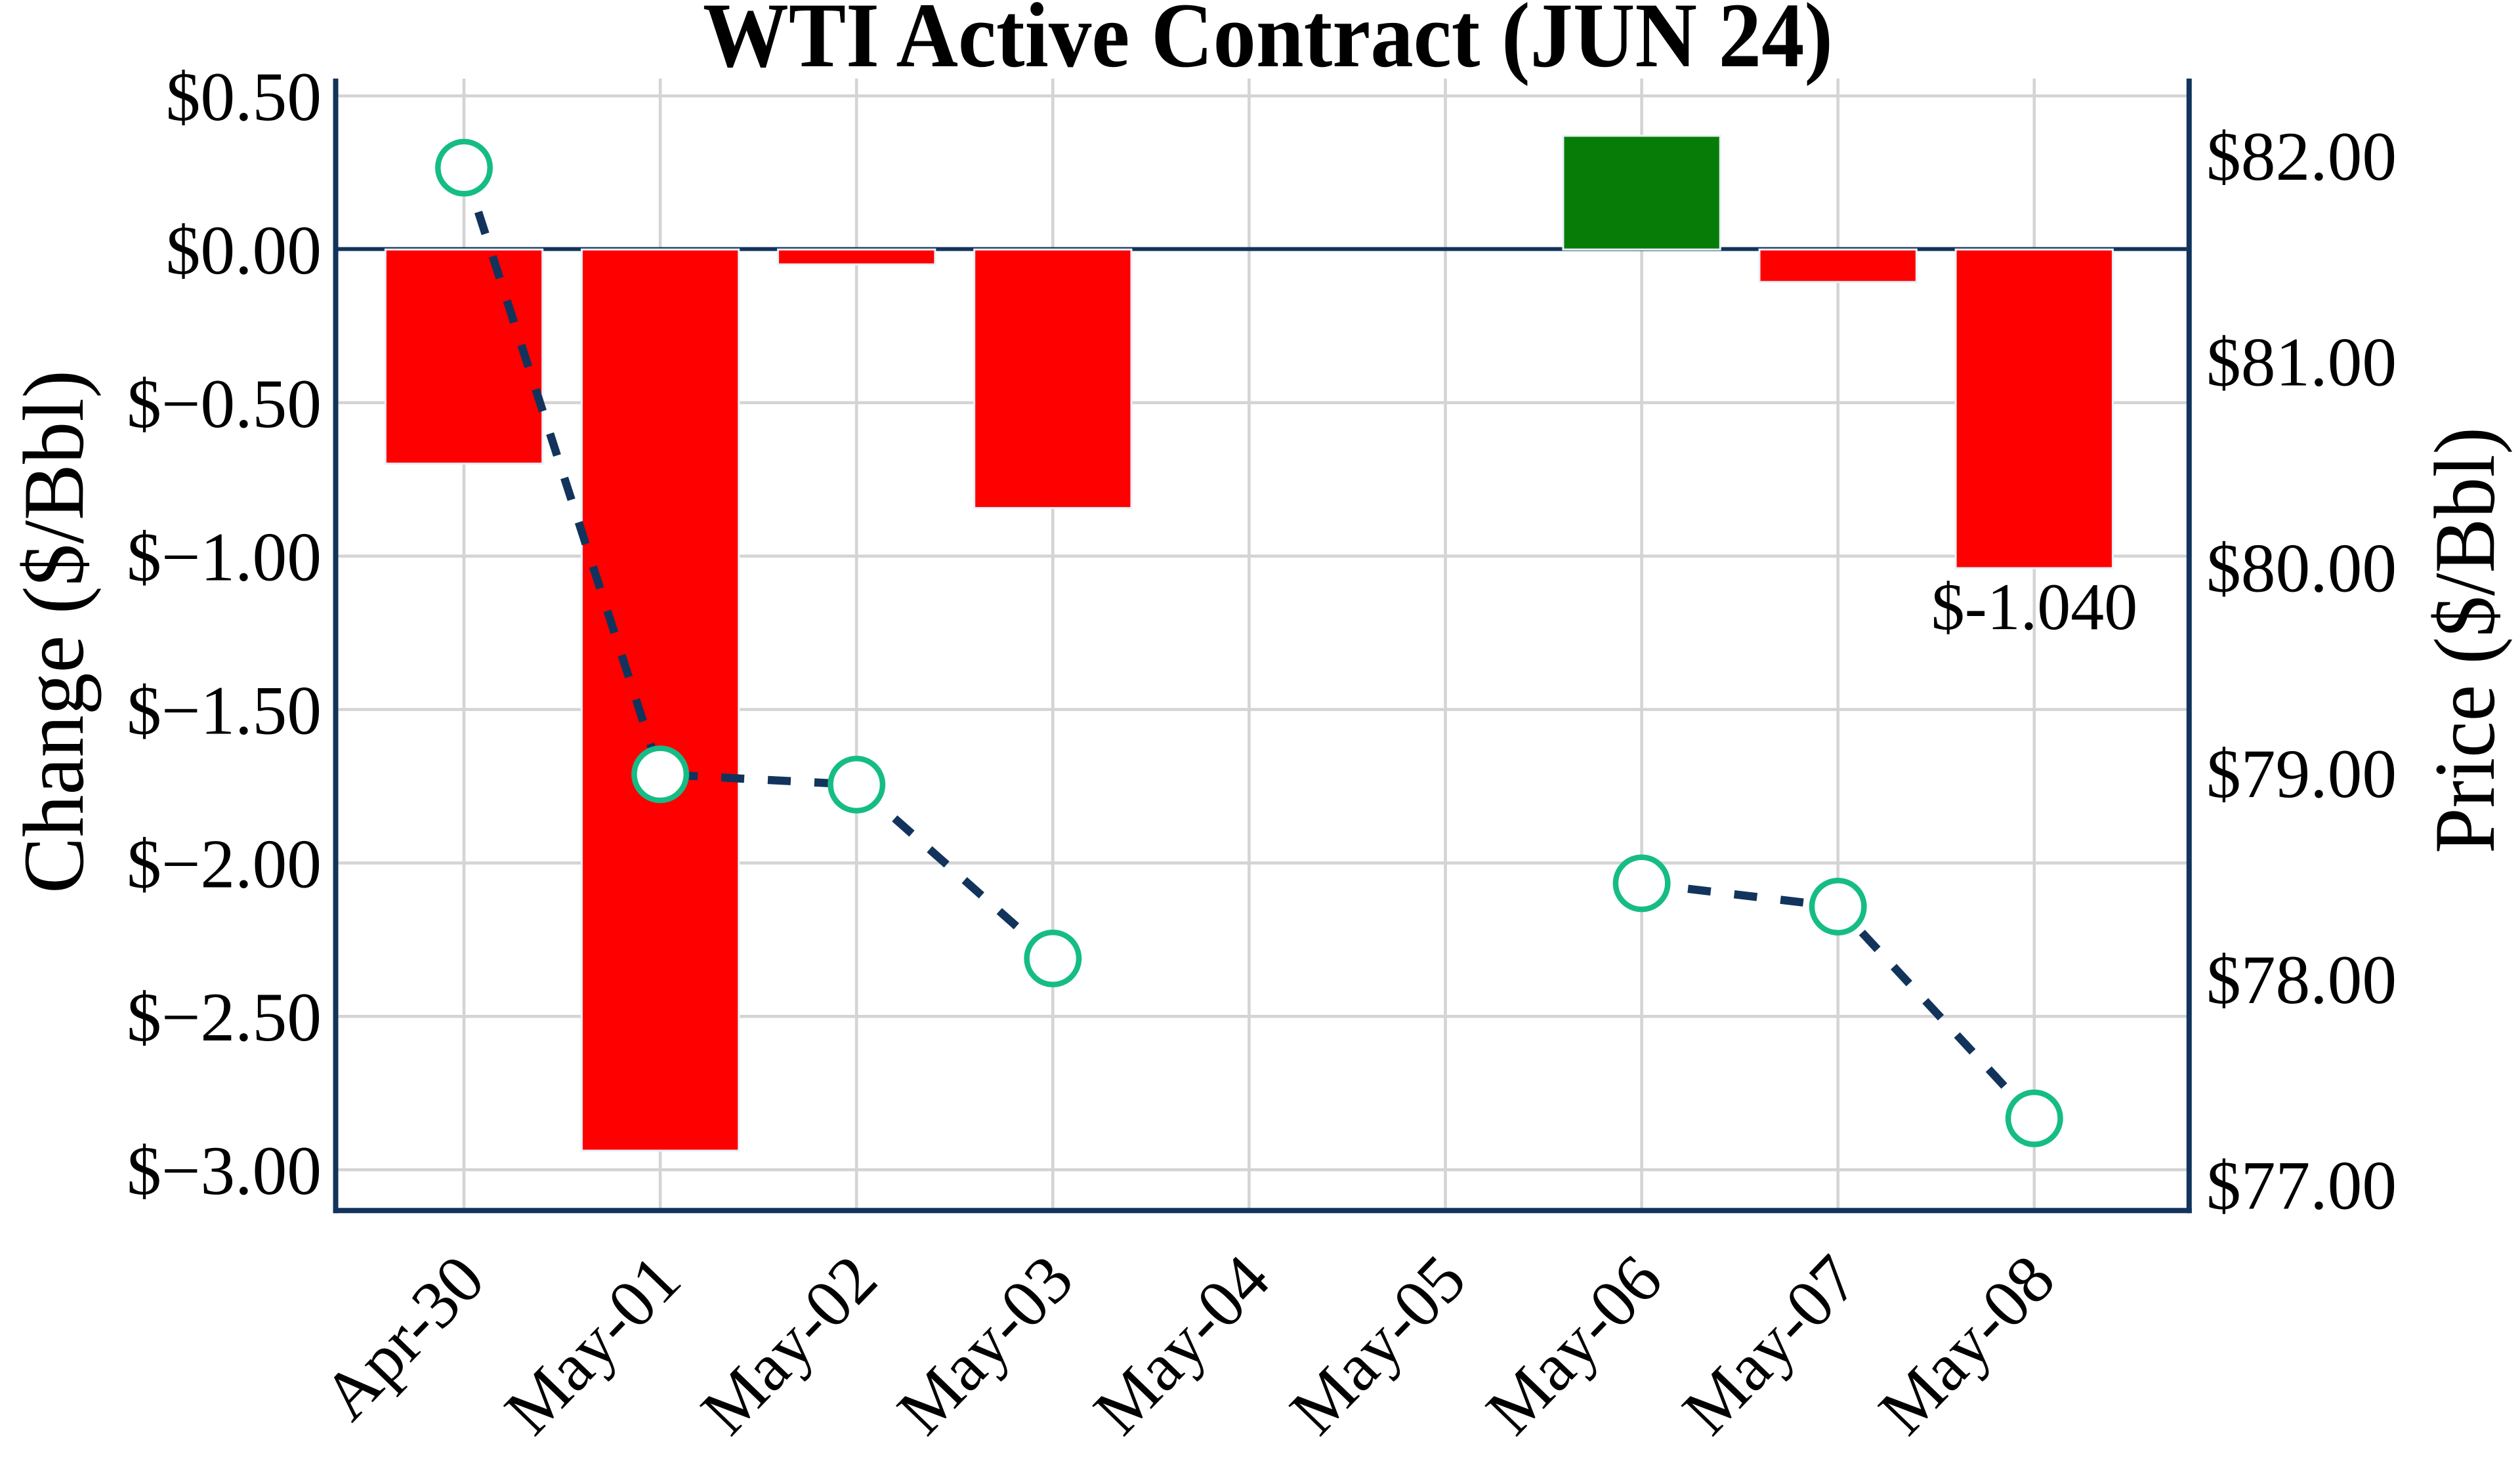 The height and width of the screenshot is (1480, 2520). I want to click on svg-text: $−1.50, so click(224, 710).